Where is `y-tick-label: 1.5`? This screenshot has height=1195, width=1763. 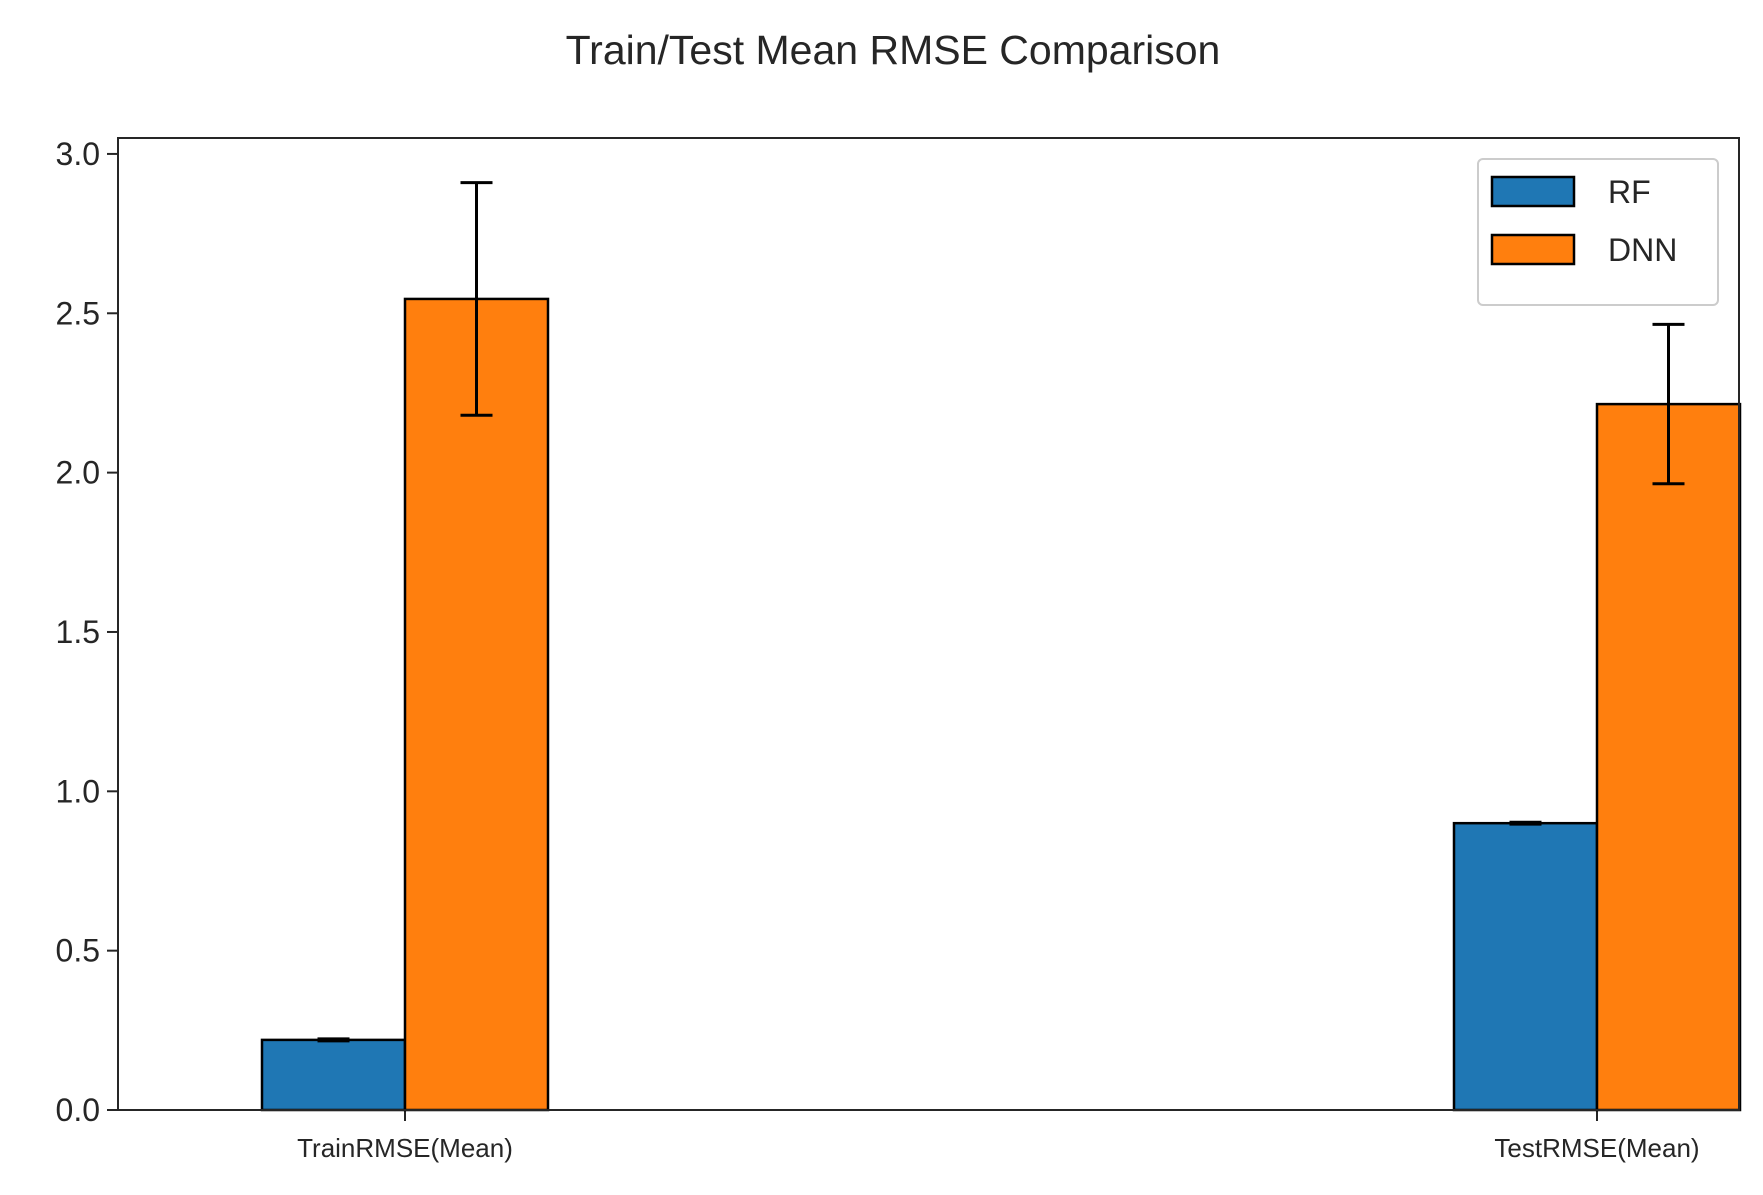
y-tick-label: 1.5 is located at coordinates (78, 632).